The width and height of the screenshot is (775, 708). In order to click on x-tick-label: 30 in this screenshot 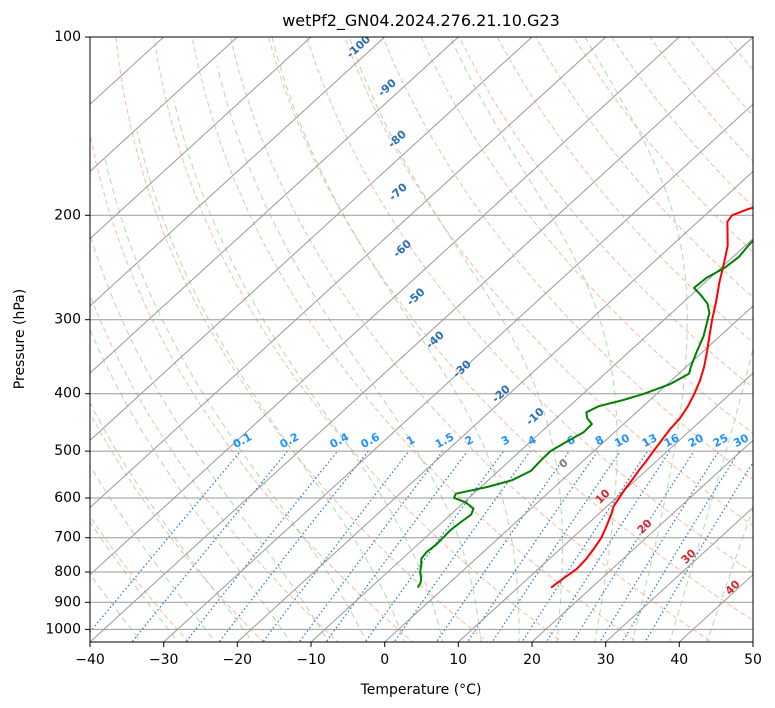, I will do `click(606, 660)`.